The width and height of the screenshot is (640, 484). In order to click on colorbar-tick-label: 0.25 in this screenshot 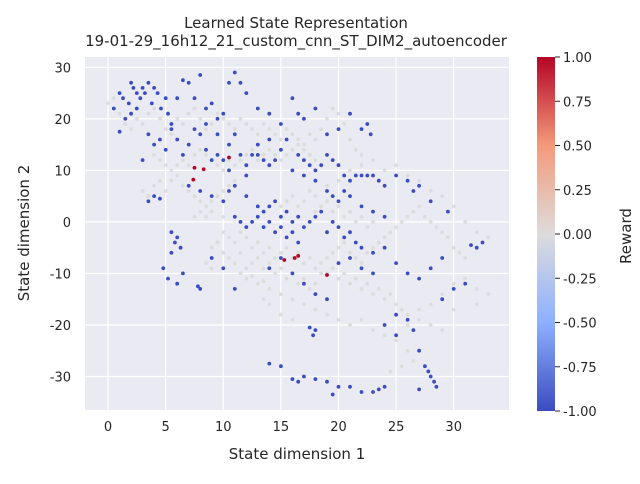, I will do `click(577, 191)`.